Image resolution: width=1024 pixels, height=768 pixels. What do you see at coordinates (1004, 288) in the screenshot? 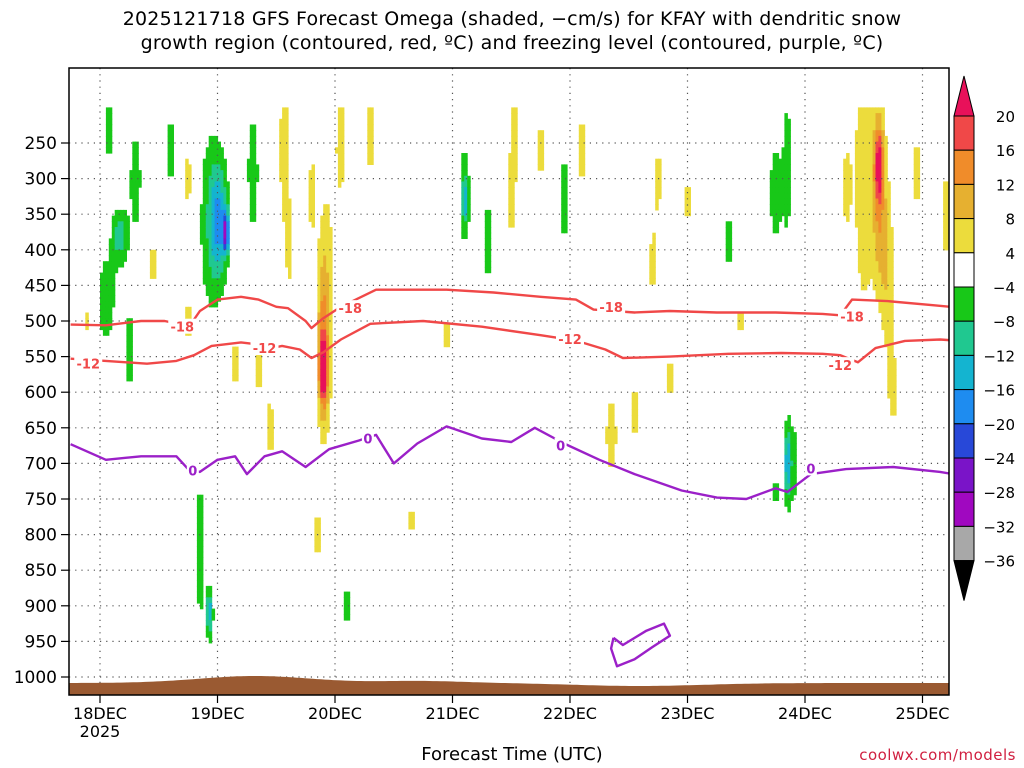
I see `colorbar-label: −4` at bounding box center [1004, 288].